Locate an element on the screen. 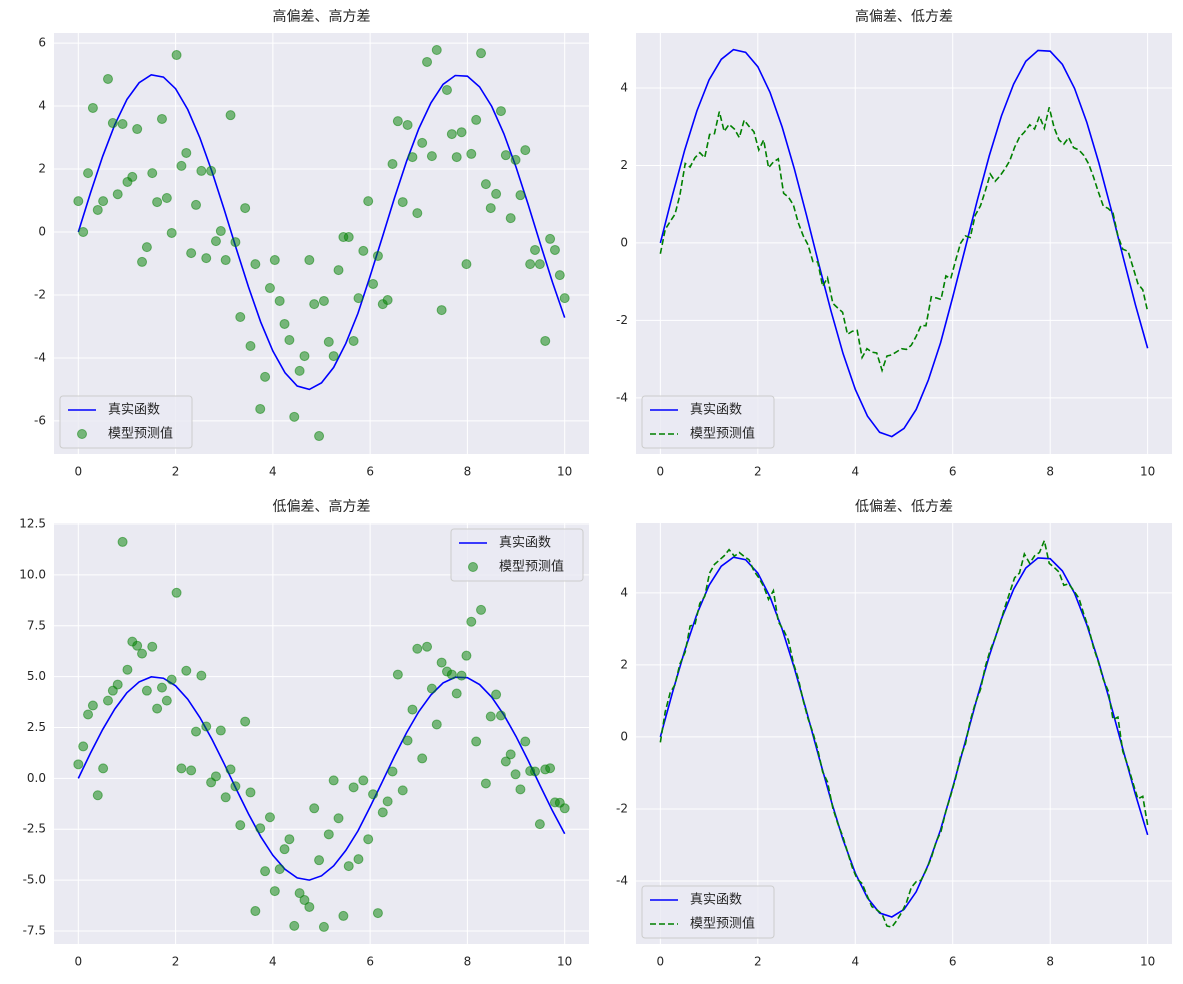 The height and width of the screenshot is (984, 1183). subplot-title: 高偏差、低方差 is located at coordinates (904, 16).